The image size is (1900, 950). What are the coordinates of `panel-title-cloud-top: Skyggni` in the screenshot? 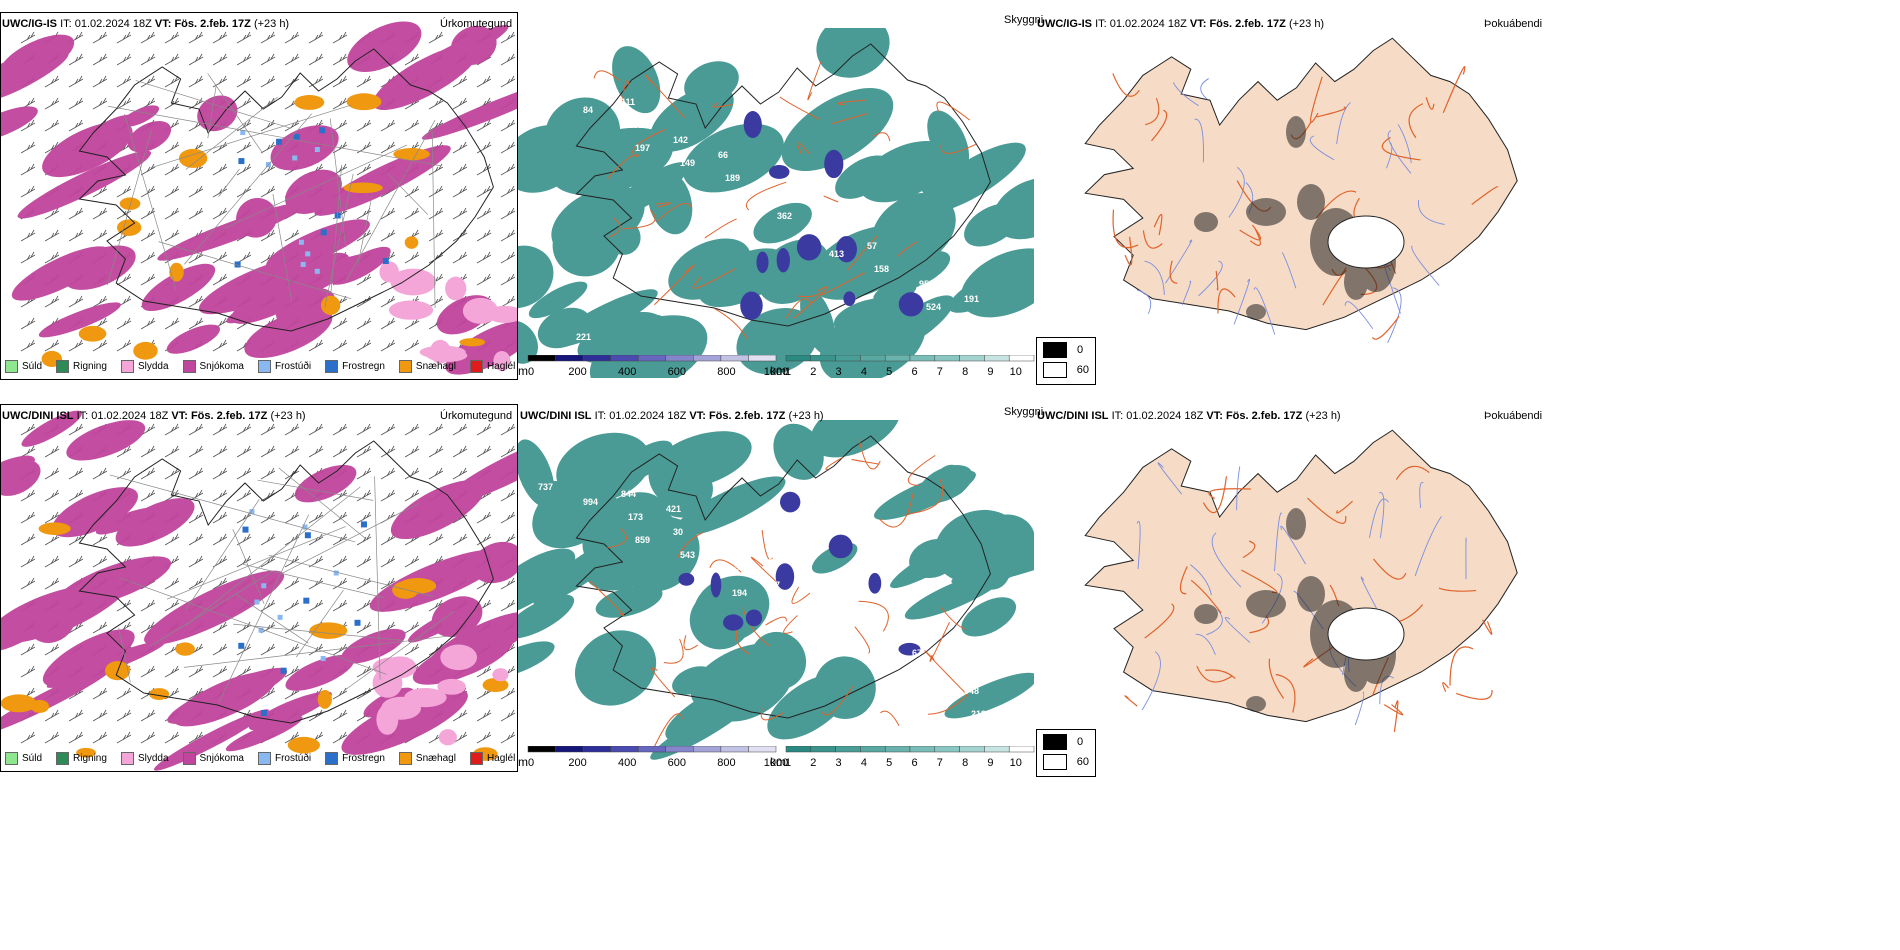 It's located at (1024, 20).